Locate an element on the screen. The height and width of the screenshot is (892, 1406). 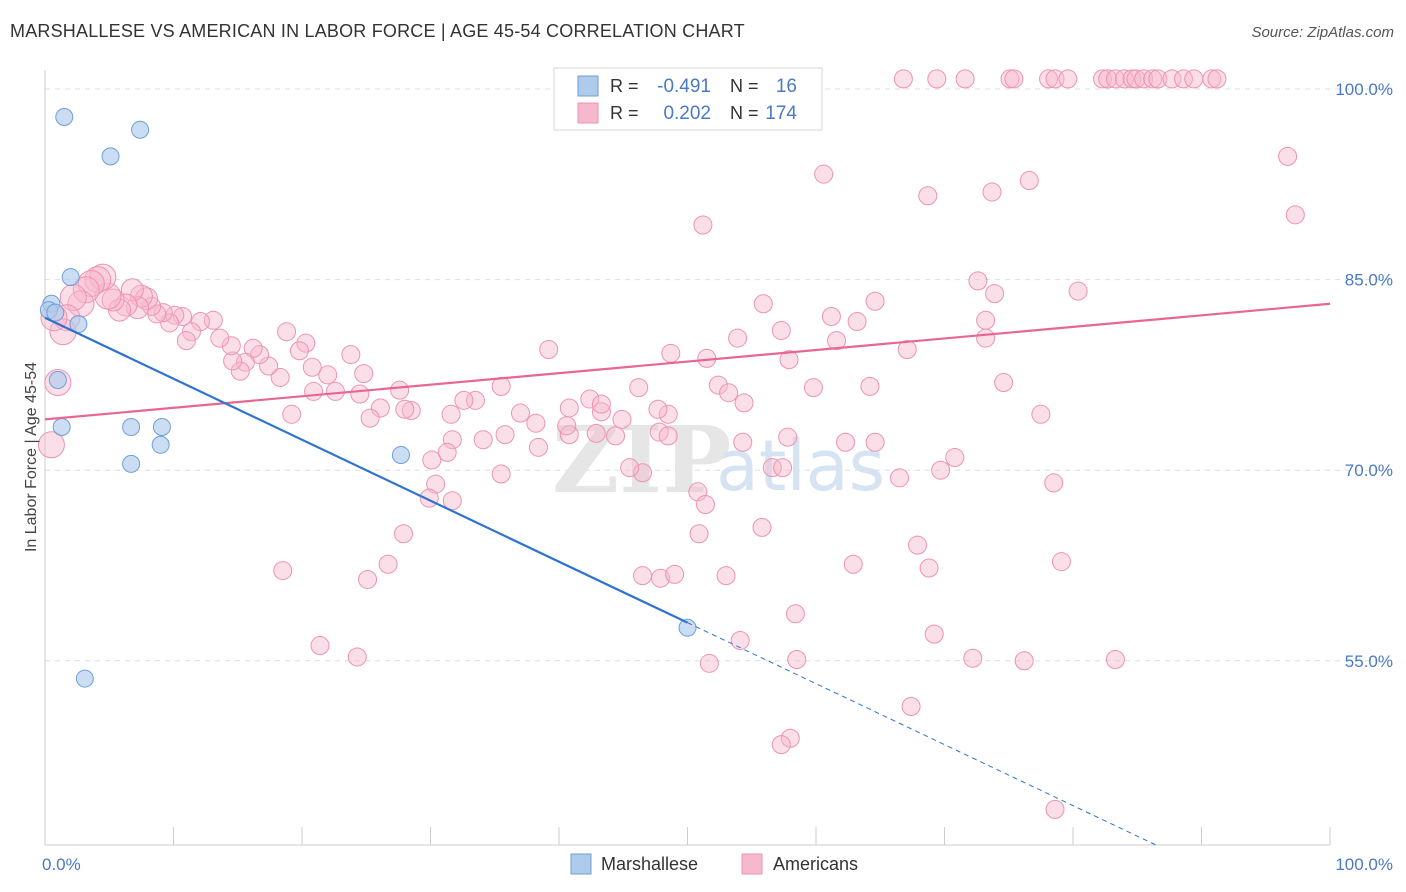
y-axis-label: In Labor Force | Age 45-54 is located at coordinates (31, 457).